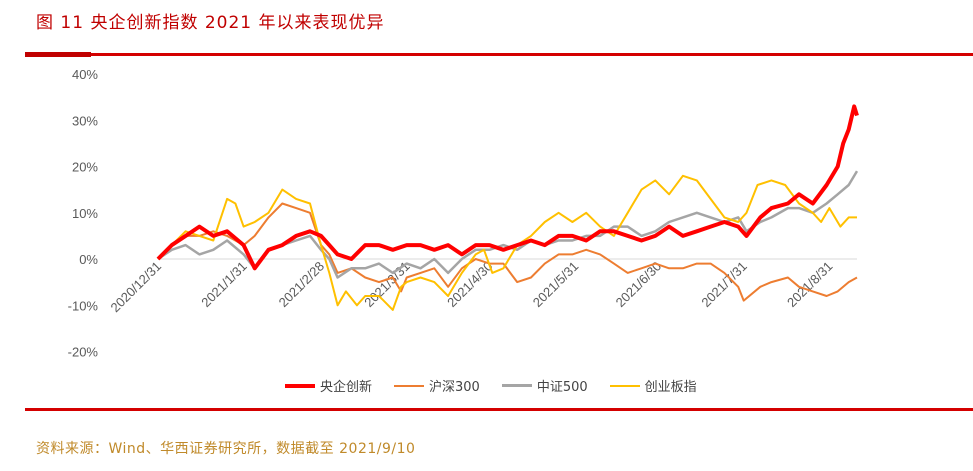  Describe the element at coordinates (210, 23) in the screenshot. I see `figure-title: 图 11 央企创新指数 2021 年以来表现优异` at that location.